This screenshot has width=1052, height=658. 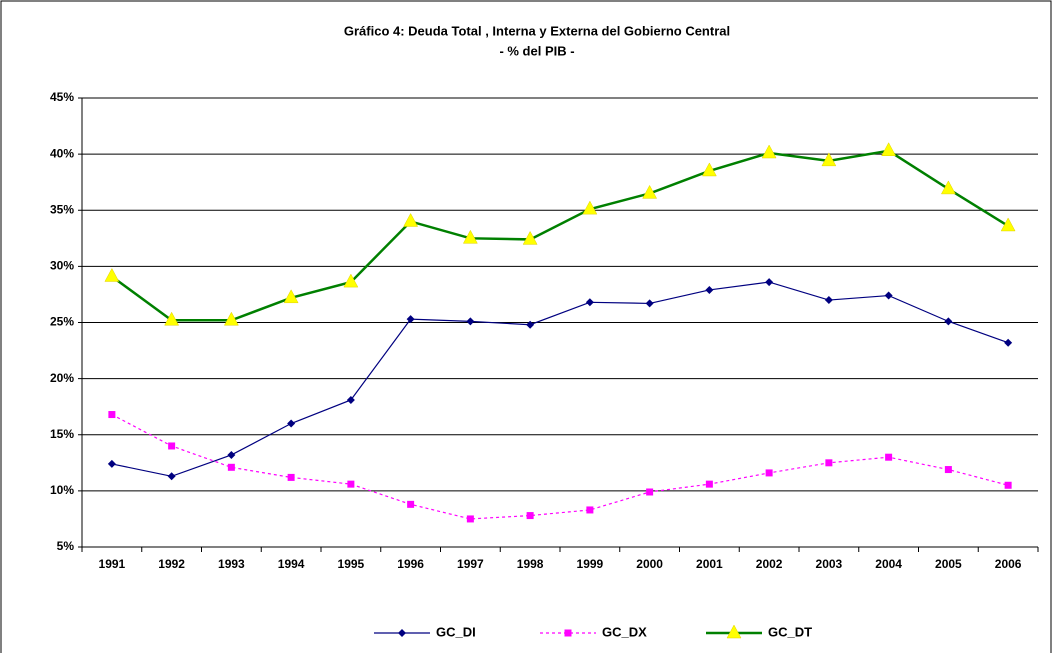 I want to click on x-tick-label: 1996, so click(x=410, y=564).